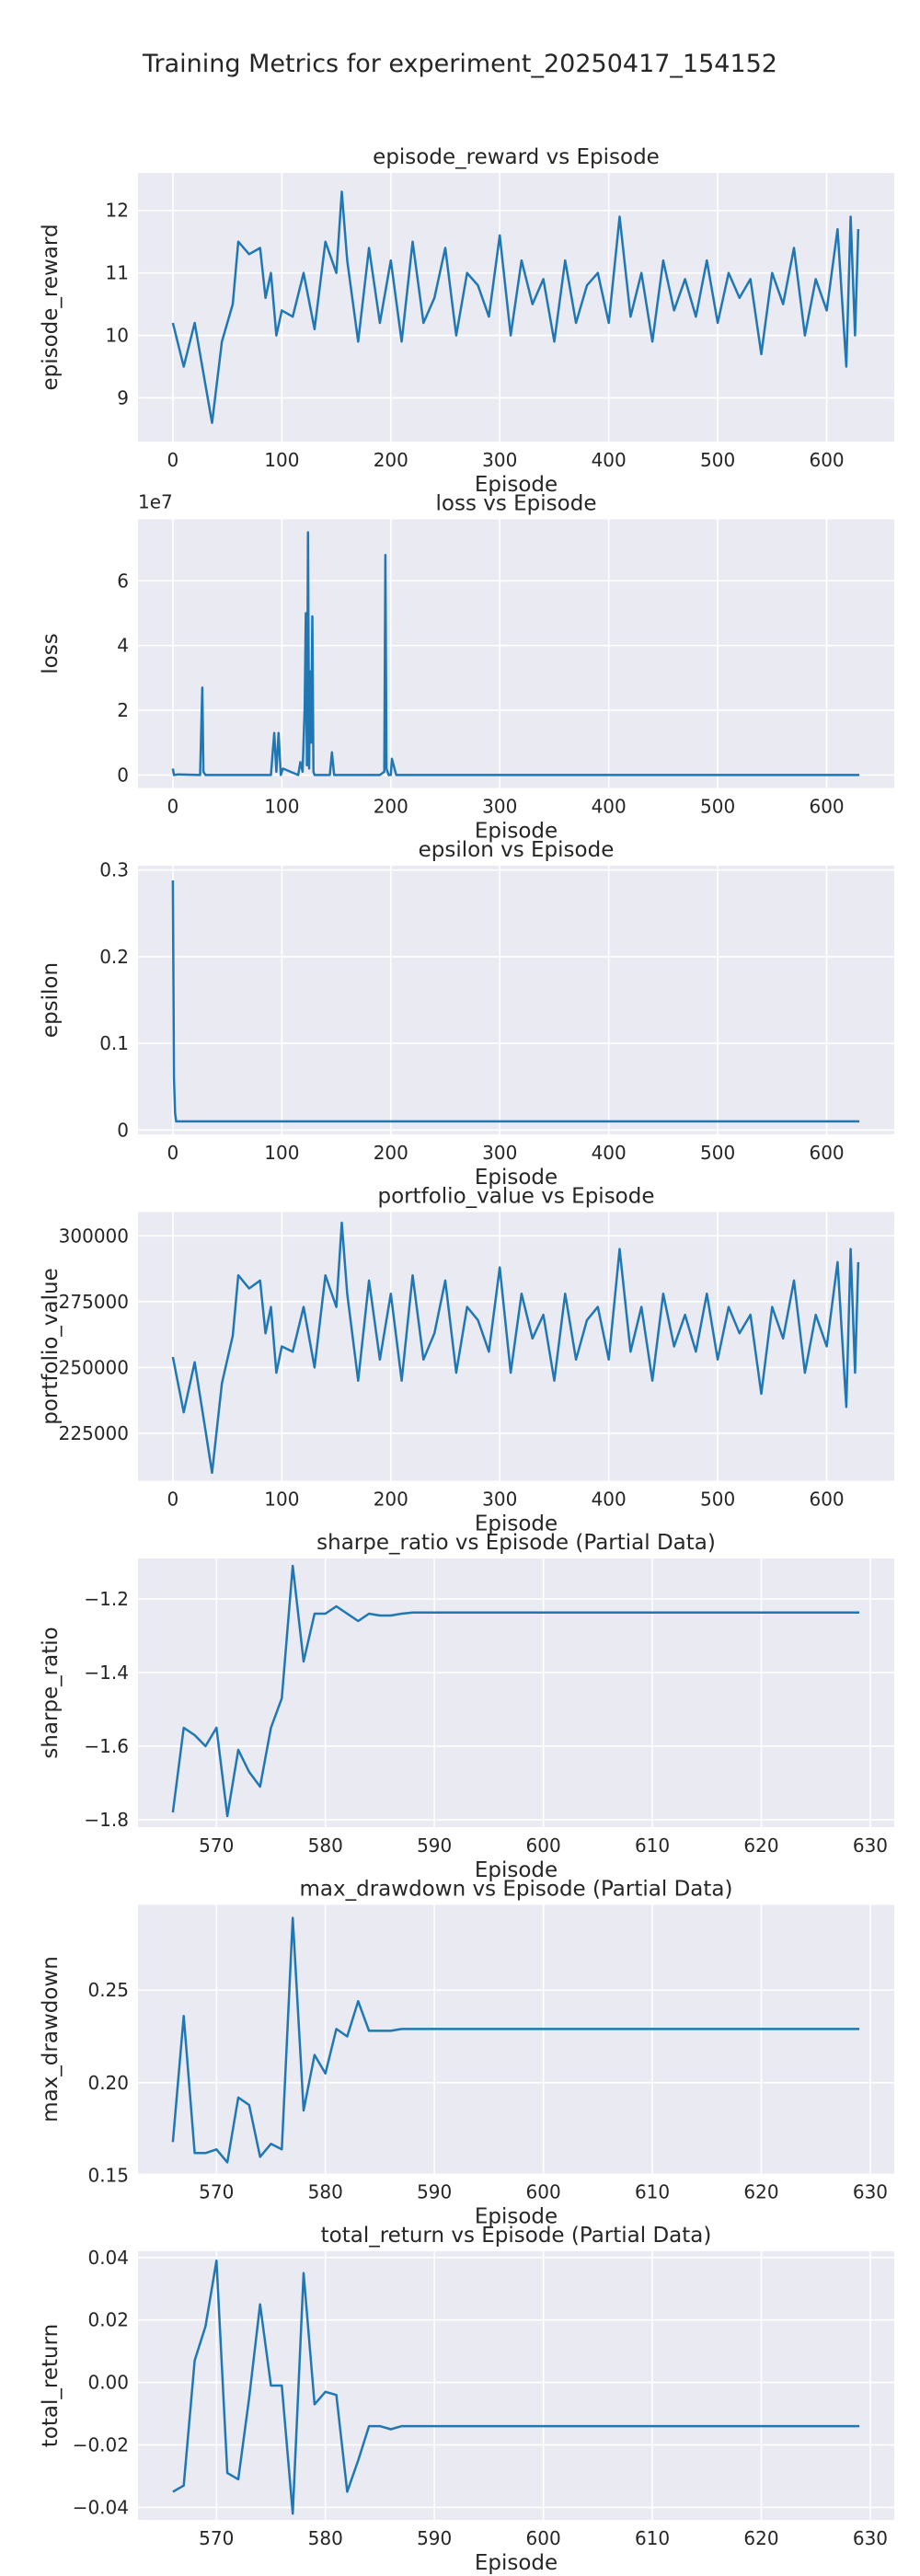 Image resolution: width=920 pixels, height=2576 pixels. What do you see at coordinates (114, 1043) in the screenshot?
I see `y-tick-label: 0.1` at bounding box center [114, 1043].